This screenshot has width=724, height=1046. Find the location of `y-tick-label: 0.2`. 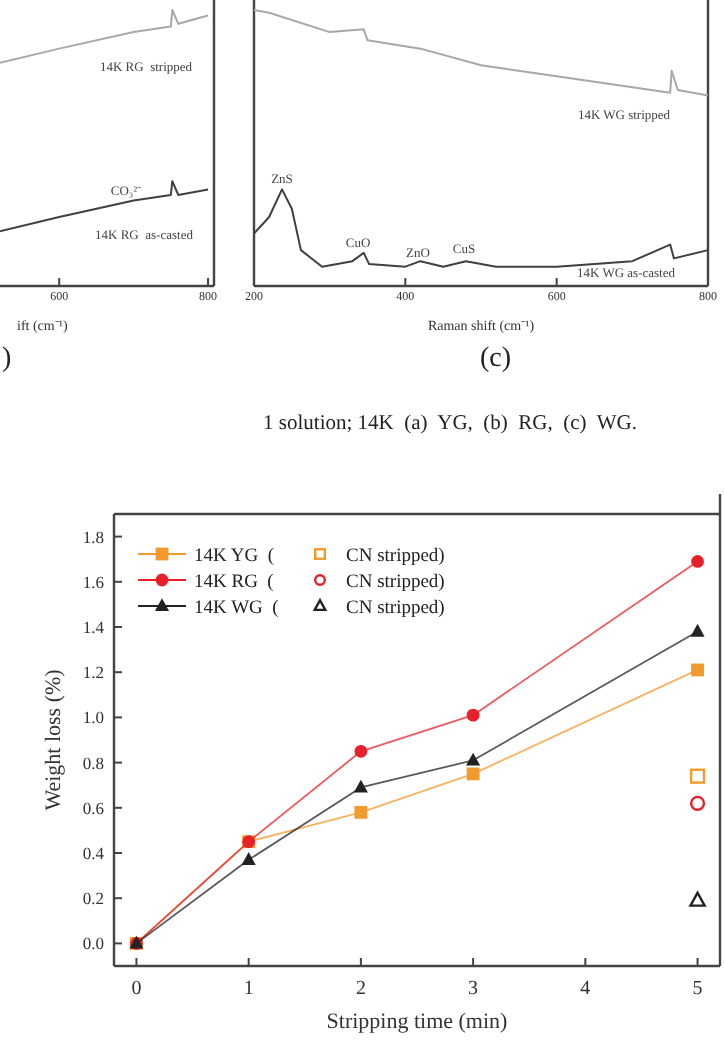

y-tick-label: 0.2 is located at coordinates (93, 898).